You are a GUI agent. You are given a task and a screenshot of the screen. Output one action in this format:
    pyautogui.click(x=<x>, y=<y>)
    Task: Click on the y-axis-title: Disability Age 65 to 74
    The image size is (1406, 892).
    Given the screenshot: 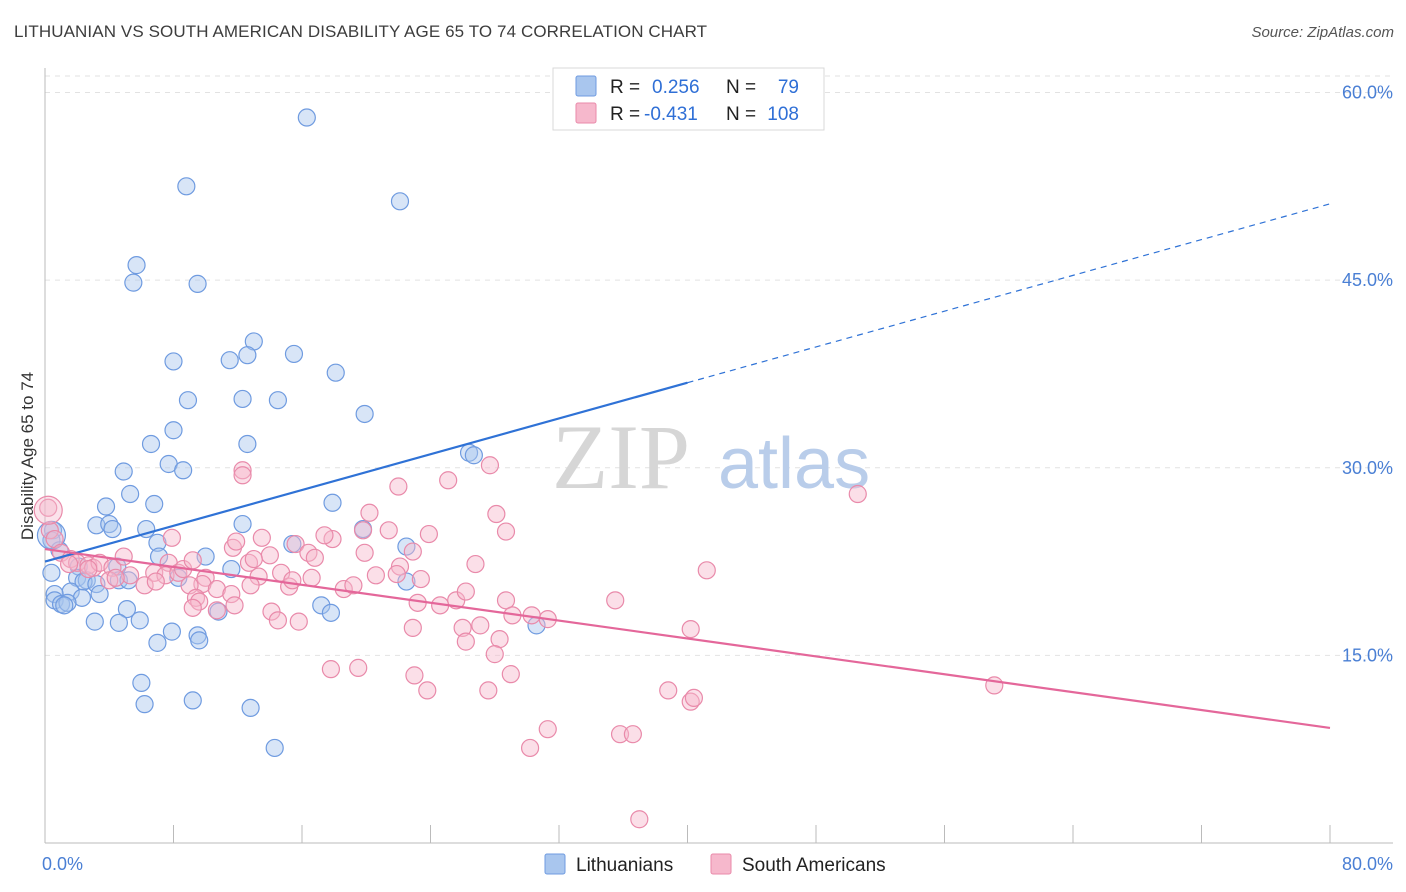 What is the action you would take?
    pyautogui.click(x=27, y=456)
    